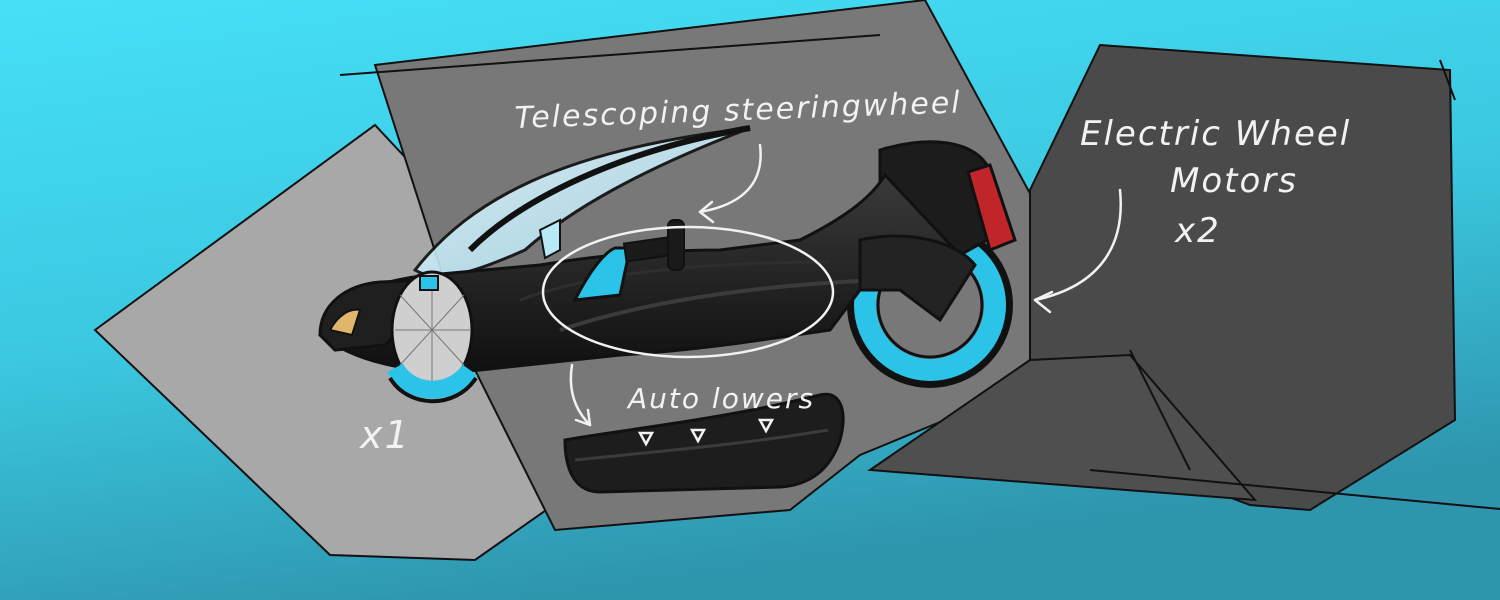  What do you see at coordinates (653, 245) in the screenshot?
I see `steering-column` at bounding box center [653, 245].